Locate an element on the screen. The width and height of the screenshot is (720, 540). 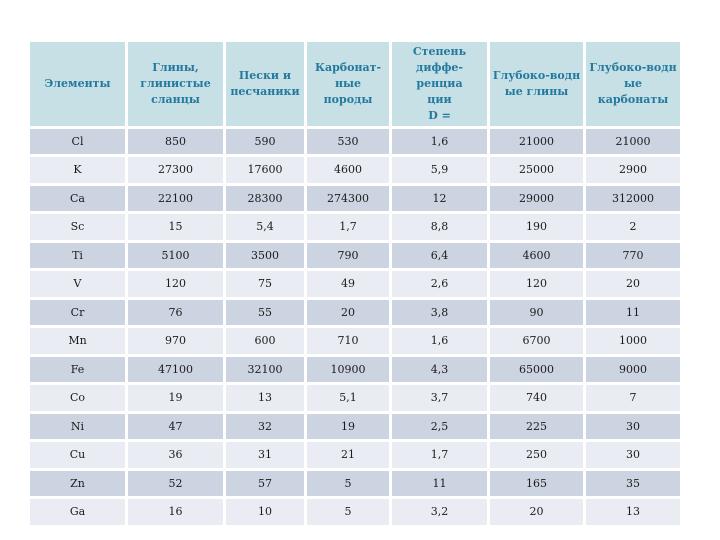
element-cell: Ga is located at coordinates (77, 512).